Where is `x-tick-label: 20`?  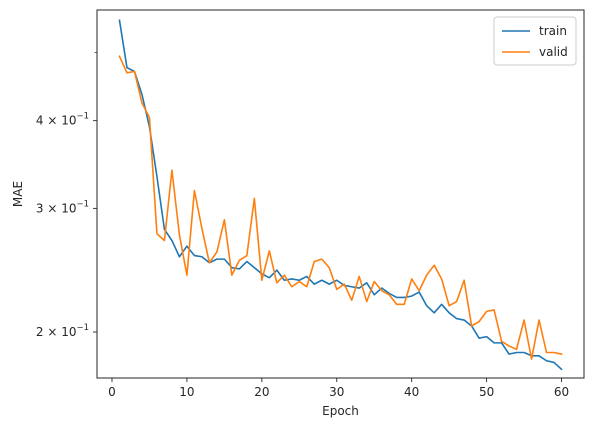 x-tick-label: 20 is located at coordinates (261, 392).